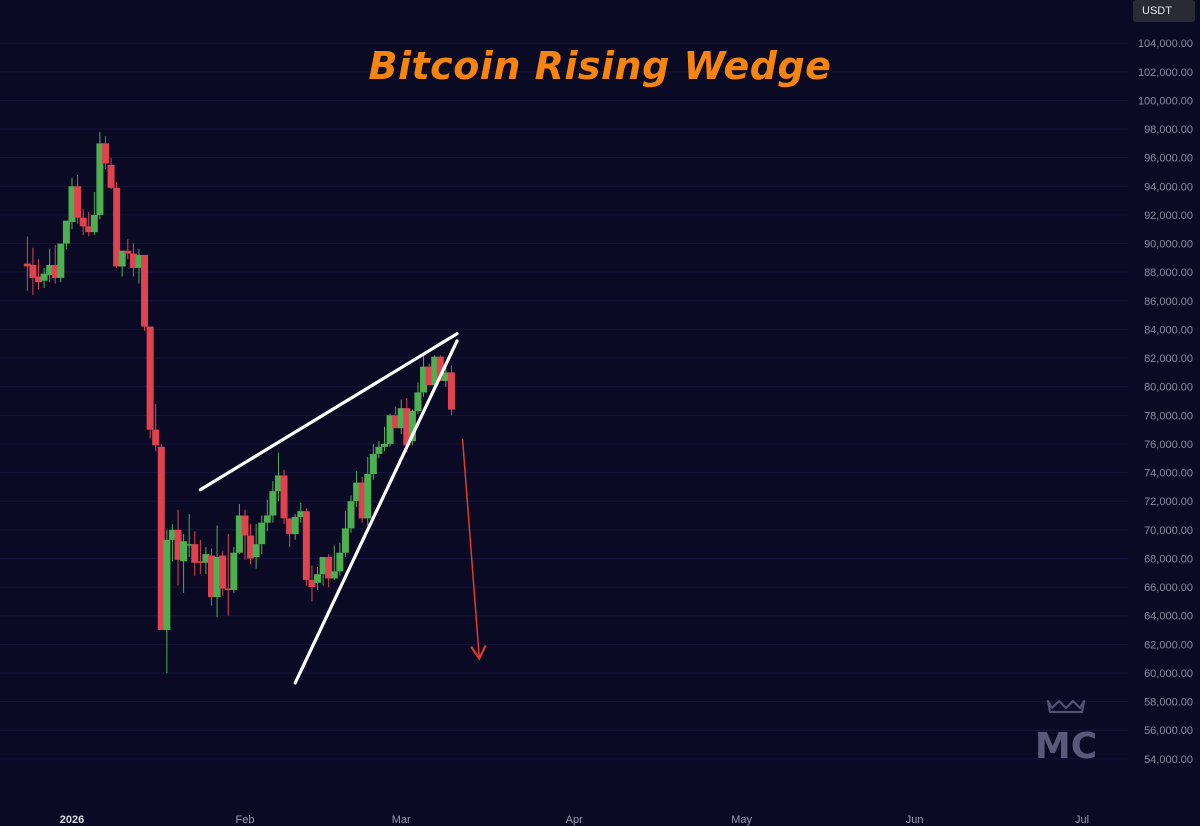 This screenshot has width=1200, height=826. What do you see at coordinates (1168, 159) in the screenshot?
I see `y-tick-label: 96,000.00` at bounding box center [1168, 159].